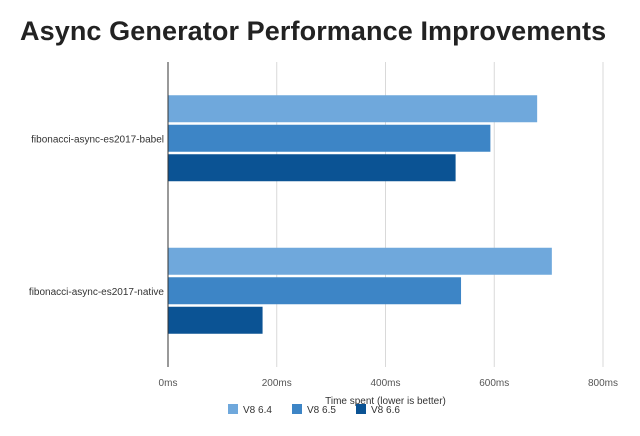  Describe the element at coordinates (321, 410) in the screenshot. I see `legend-label-1: V8 6.5` at that location.